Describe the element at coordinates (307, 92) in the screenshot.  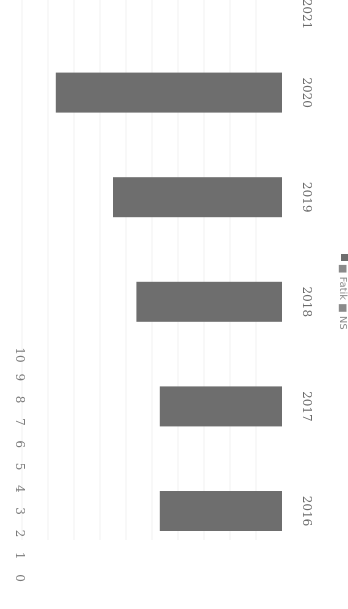
I see `category-label-2020: 2020` at that location.